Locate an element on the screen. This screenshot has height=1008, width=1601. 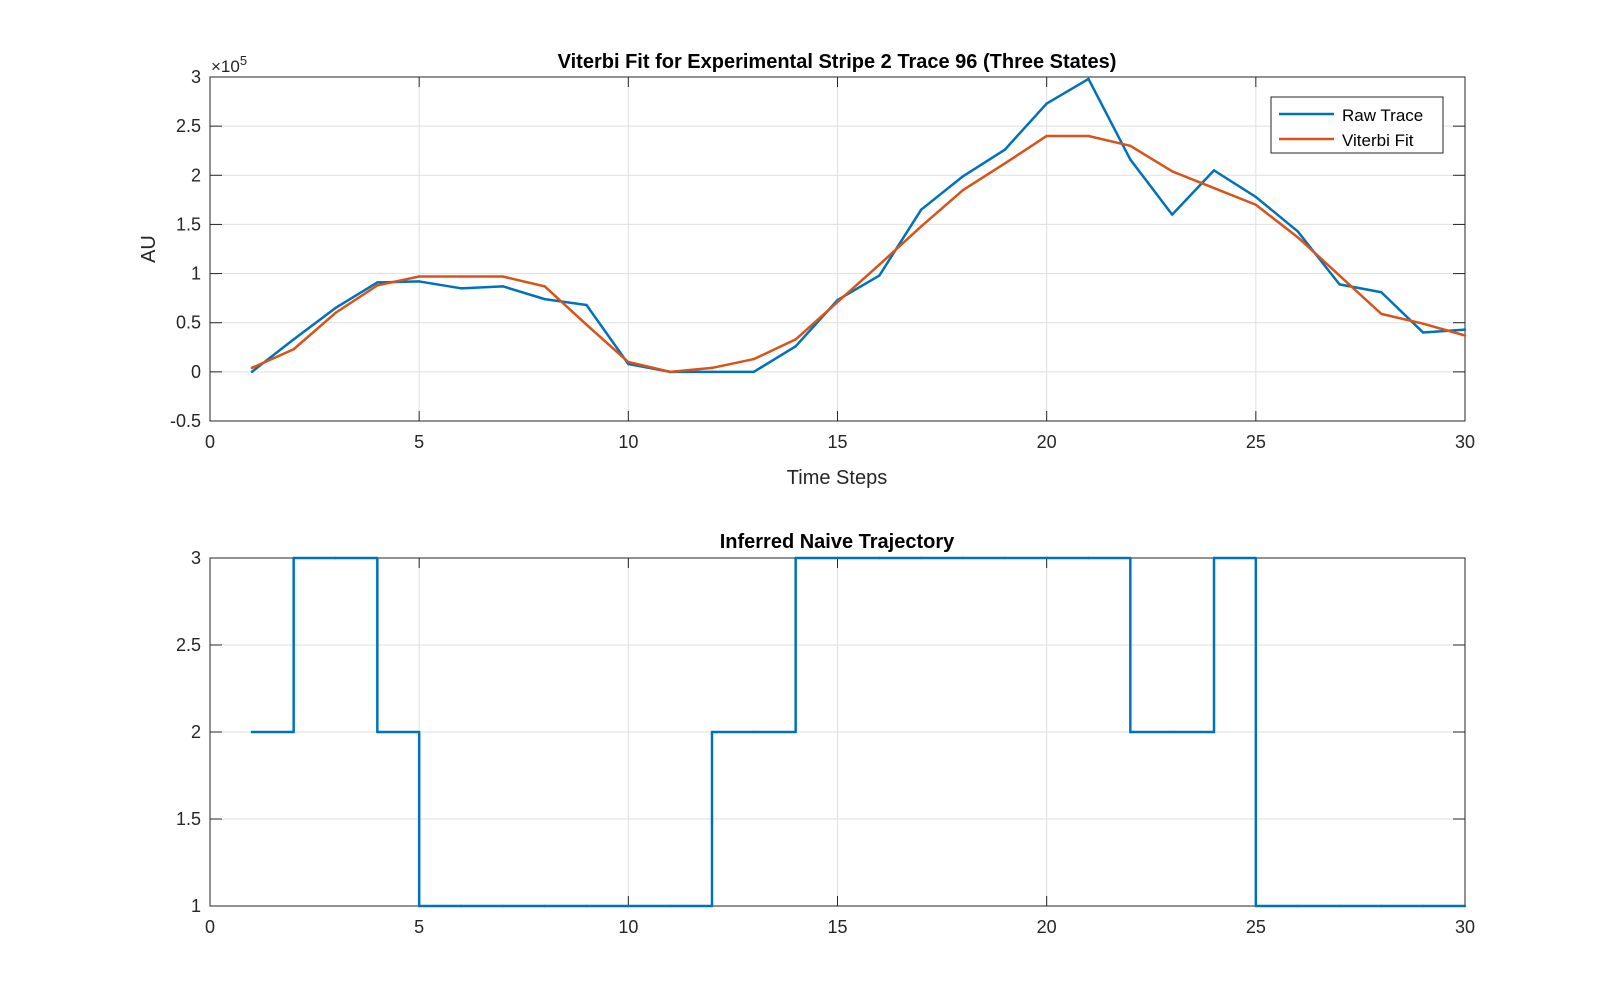
x-tick-label: 25 is located at coordinates (1256, 442).